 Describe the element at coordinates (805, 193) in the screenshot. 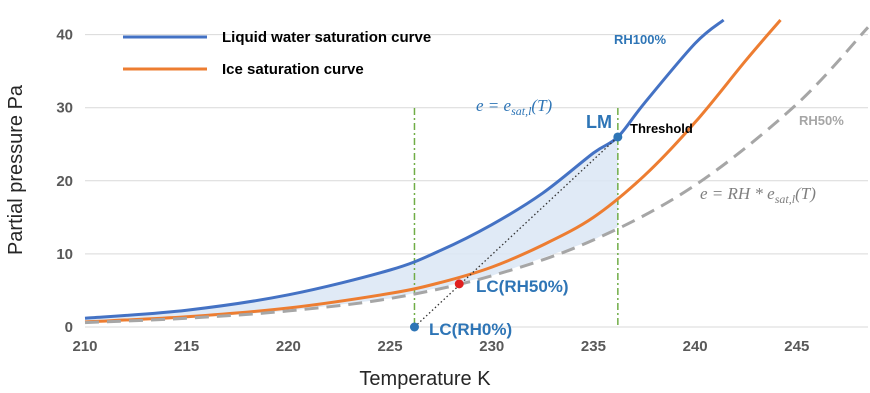

I see `equation-rh-rhs: (T)` at that location.